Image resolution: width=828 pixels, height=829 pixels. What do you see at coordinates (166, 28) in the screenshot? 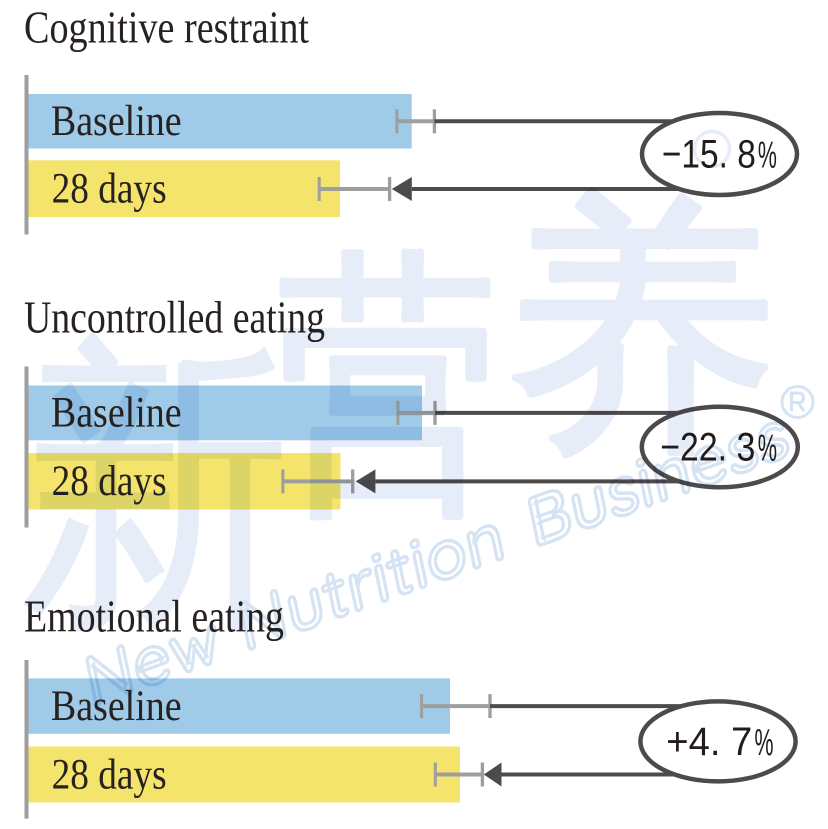
I see `svg-text: Cognitive restraint` at bounding box center [166, 28].